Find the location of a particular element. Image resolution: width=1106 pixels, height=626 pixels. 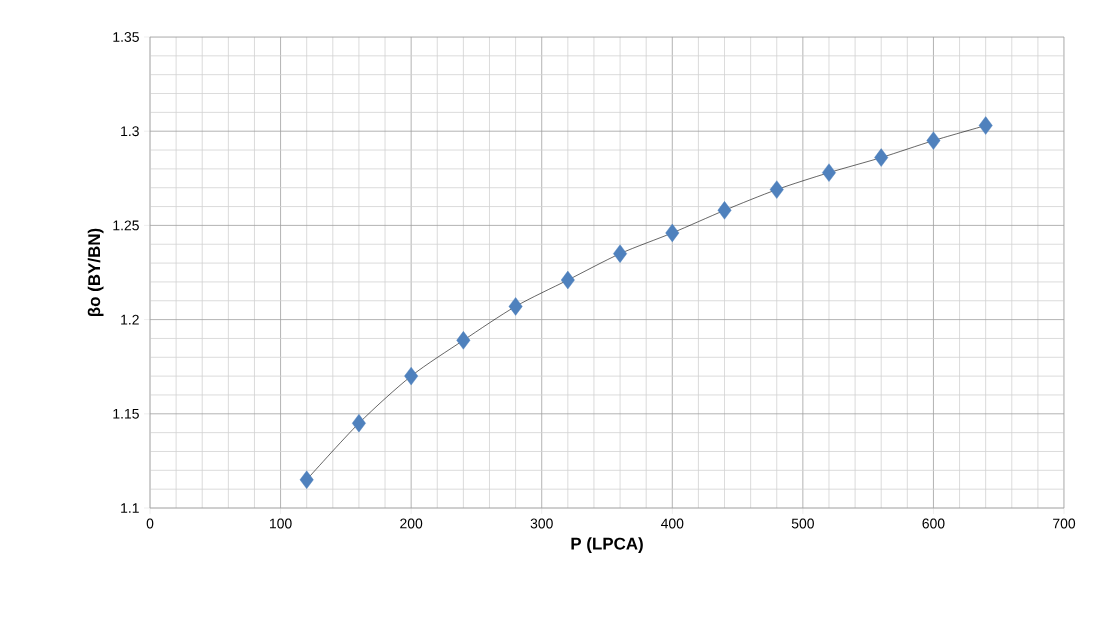

y-tick-label: 1.35 is located at coordinates (126, 37).